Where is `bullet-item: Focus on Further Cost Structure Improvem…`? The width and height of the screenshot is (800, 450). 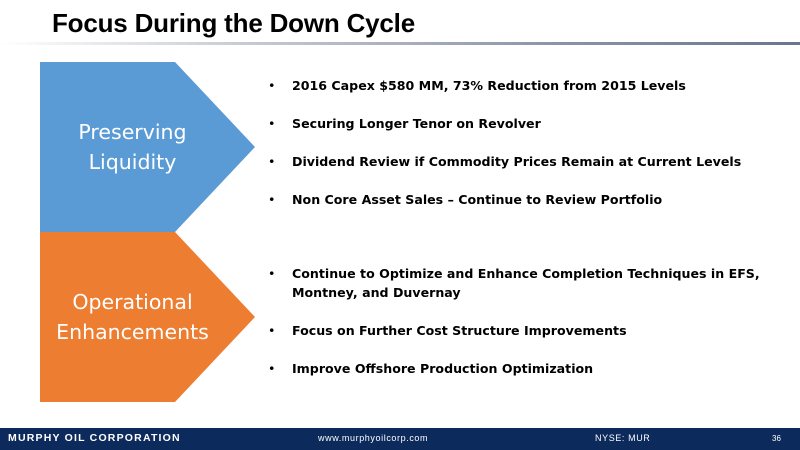 bullet-item: Focus on Further Cost Structure Improvem… is located at coordinates (518, 330).